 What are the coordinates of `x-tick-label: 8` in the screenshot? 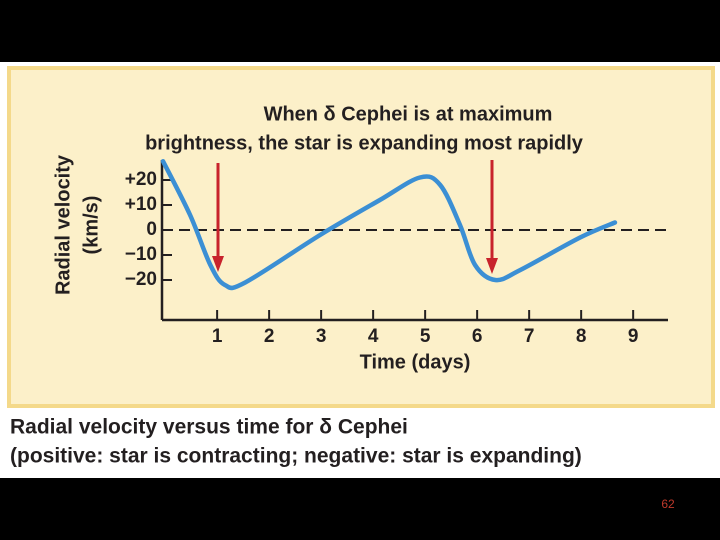 It's located at (581, 336).